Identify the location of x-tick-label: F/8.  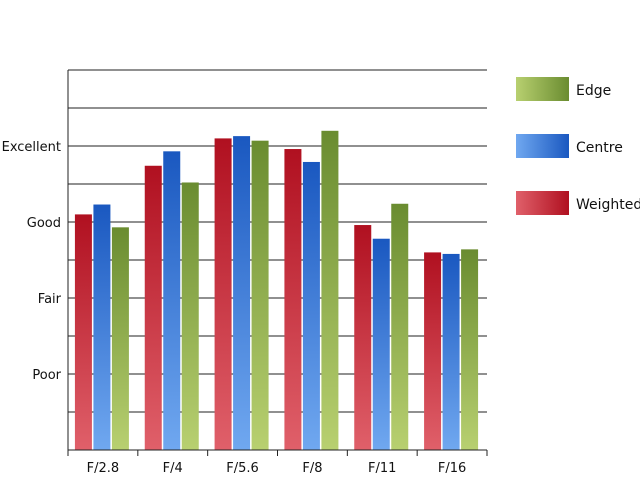
(312, 468).